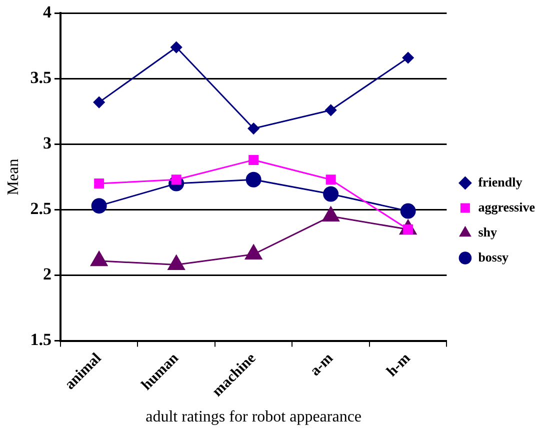 The width and height of the screenshot is (549, 431). I want to click on y-tick-label: 3, so click(47, 143).